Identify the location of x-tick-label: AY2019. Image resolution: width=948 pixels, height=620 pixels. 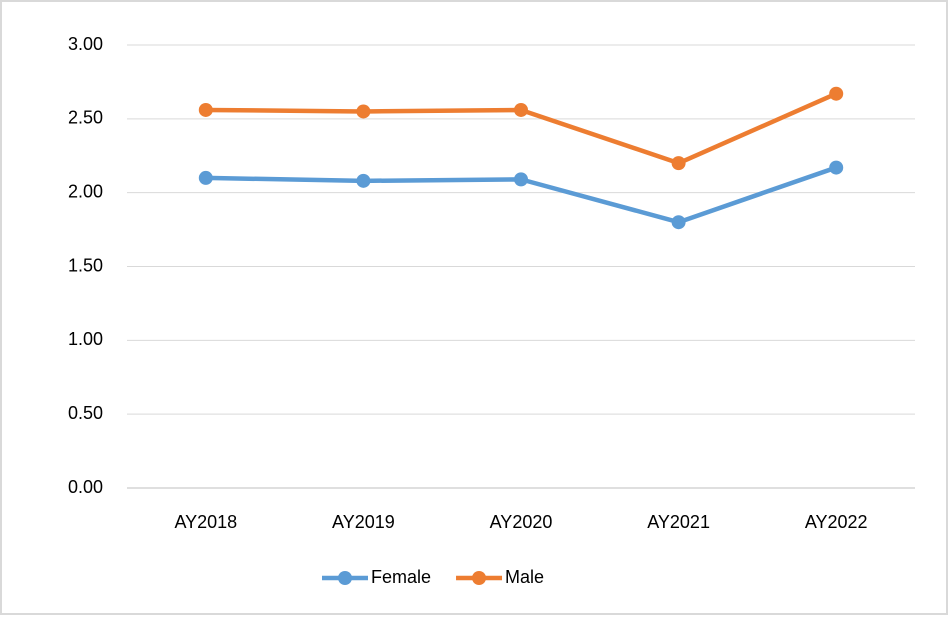
(363, 522).